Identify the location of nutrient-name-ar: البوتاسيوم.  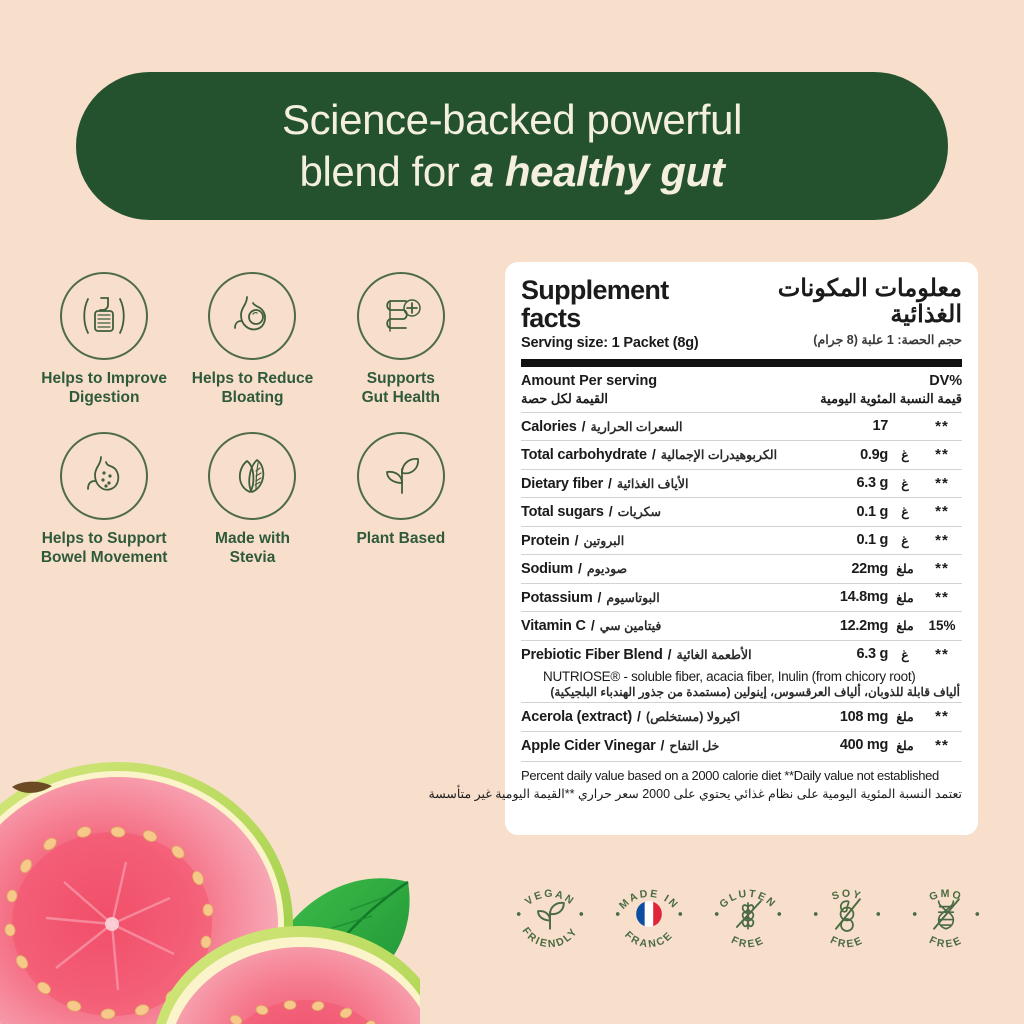
(633, 597).